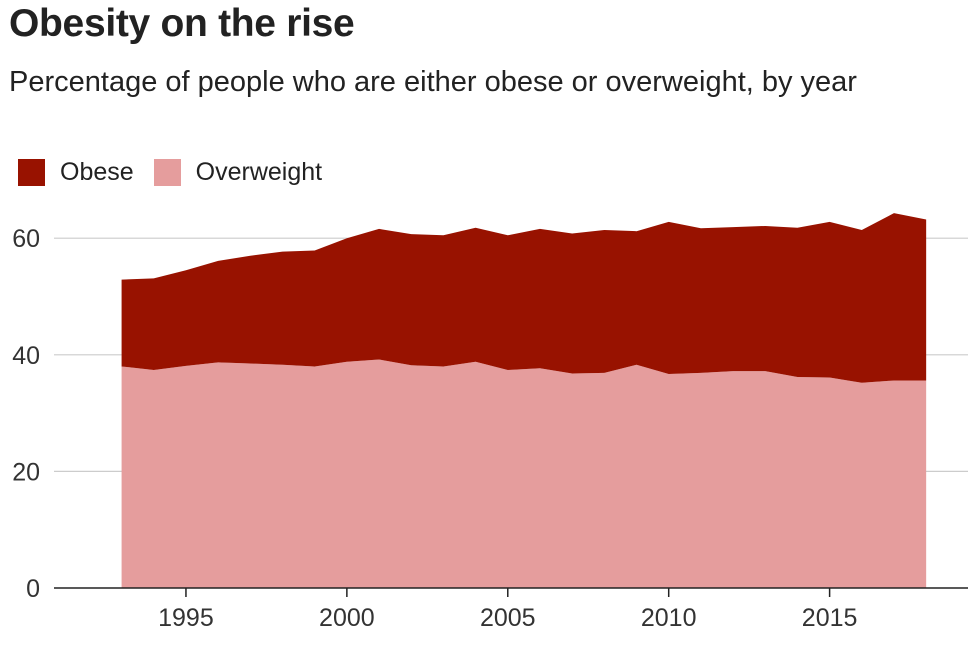 The height and width of the screenshot is (645, 976). What do you see at coordinates (259, 172) in the screenshot?
I see `legend-label-overweight: Overweight` at bounding box center [259, 172].